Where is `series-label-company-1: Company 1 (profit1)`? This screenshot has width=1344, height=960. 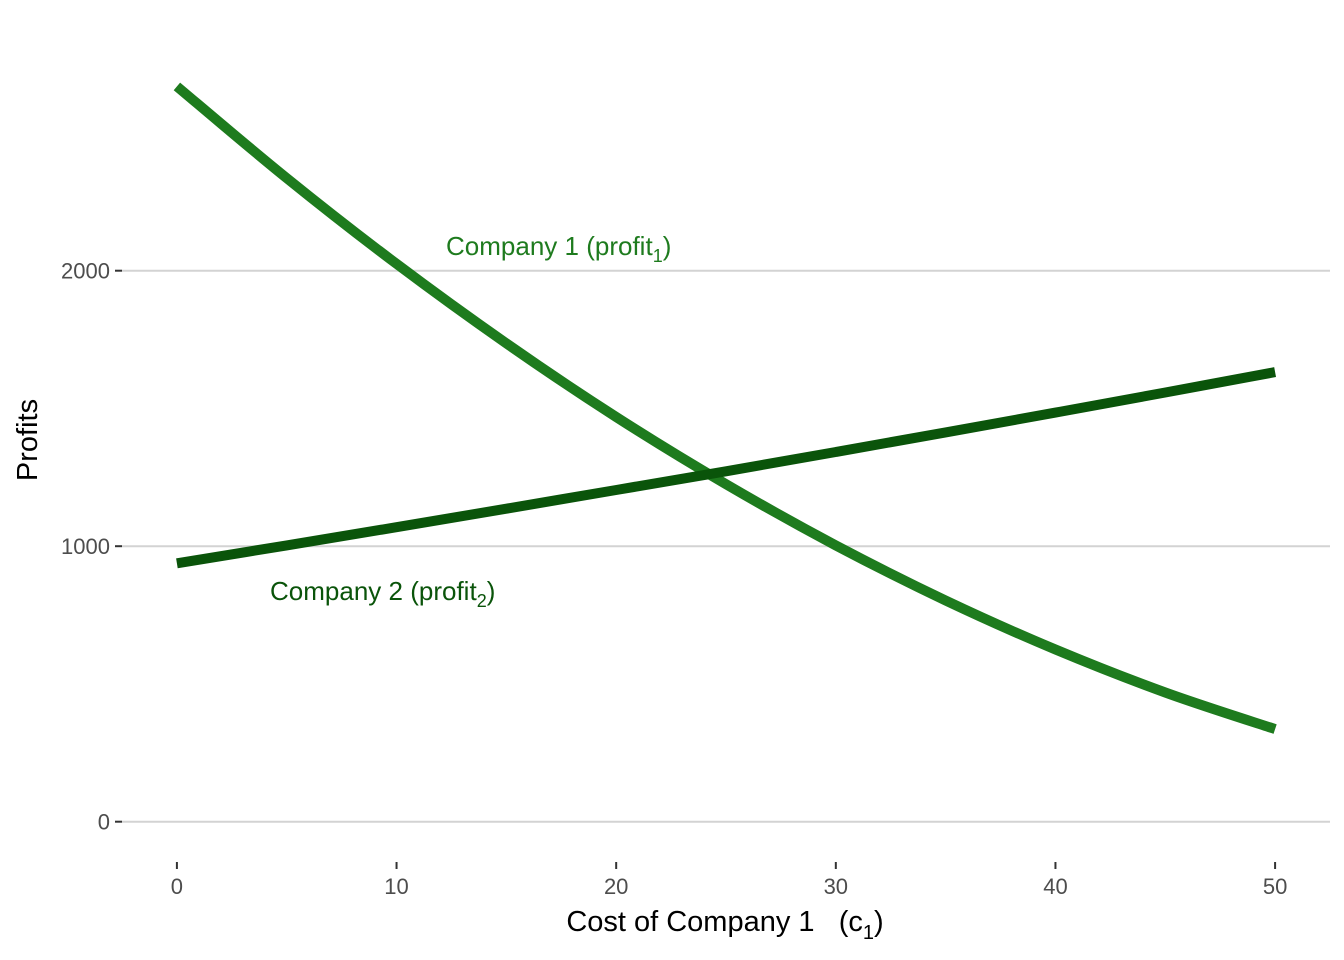 series-label-company-1: Company 1 (profit1) is located at coordinates (558, 248).